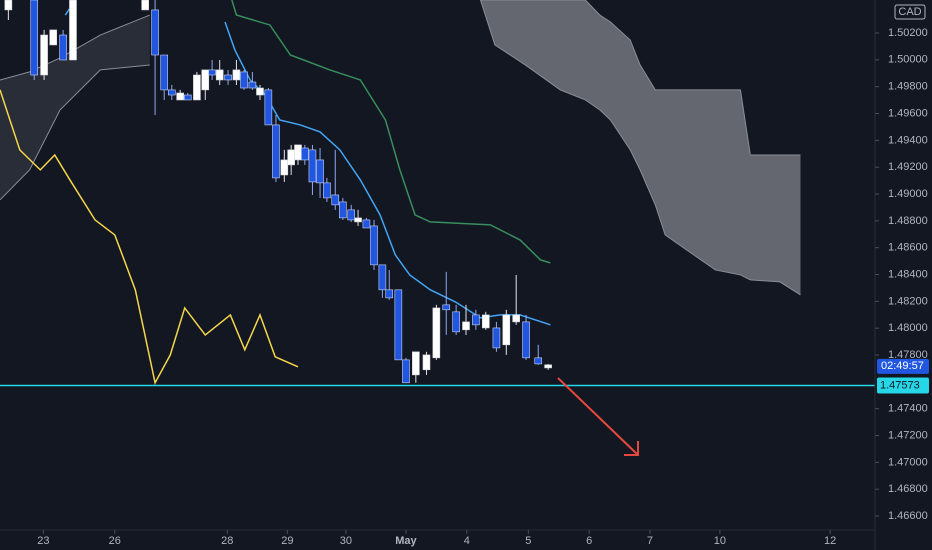 The image size is (932, 550). What do you see at coordinates (908, 140) in the screenshot?
I see `y-tick-label: 1.49400` at bounding box center [908, 140].